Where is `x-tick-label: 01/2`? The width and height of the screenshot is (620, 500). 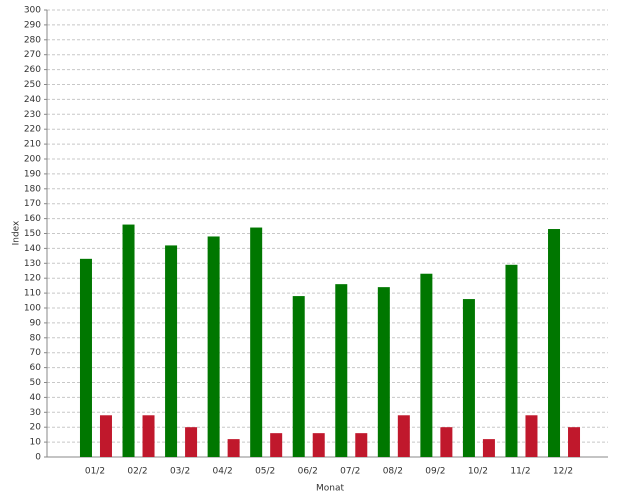
x-tick-label: 01/2 is located at coordinates (95, 472).